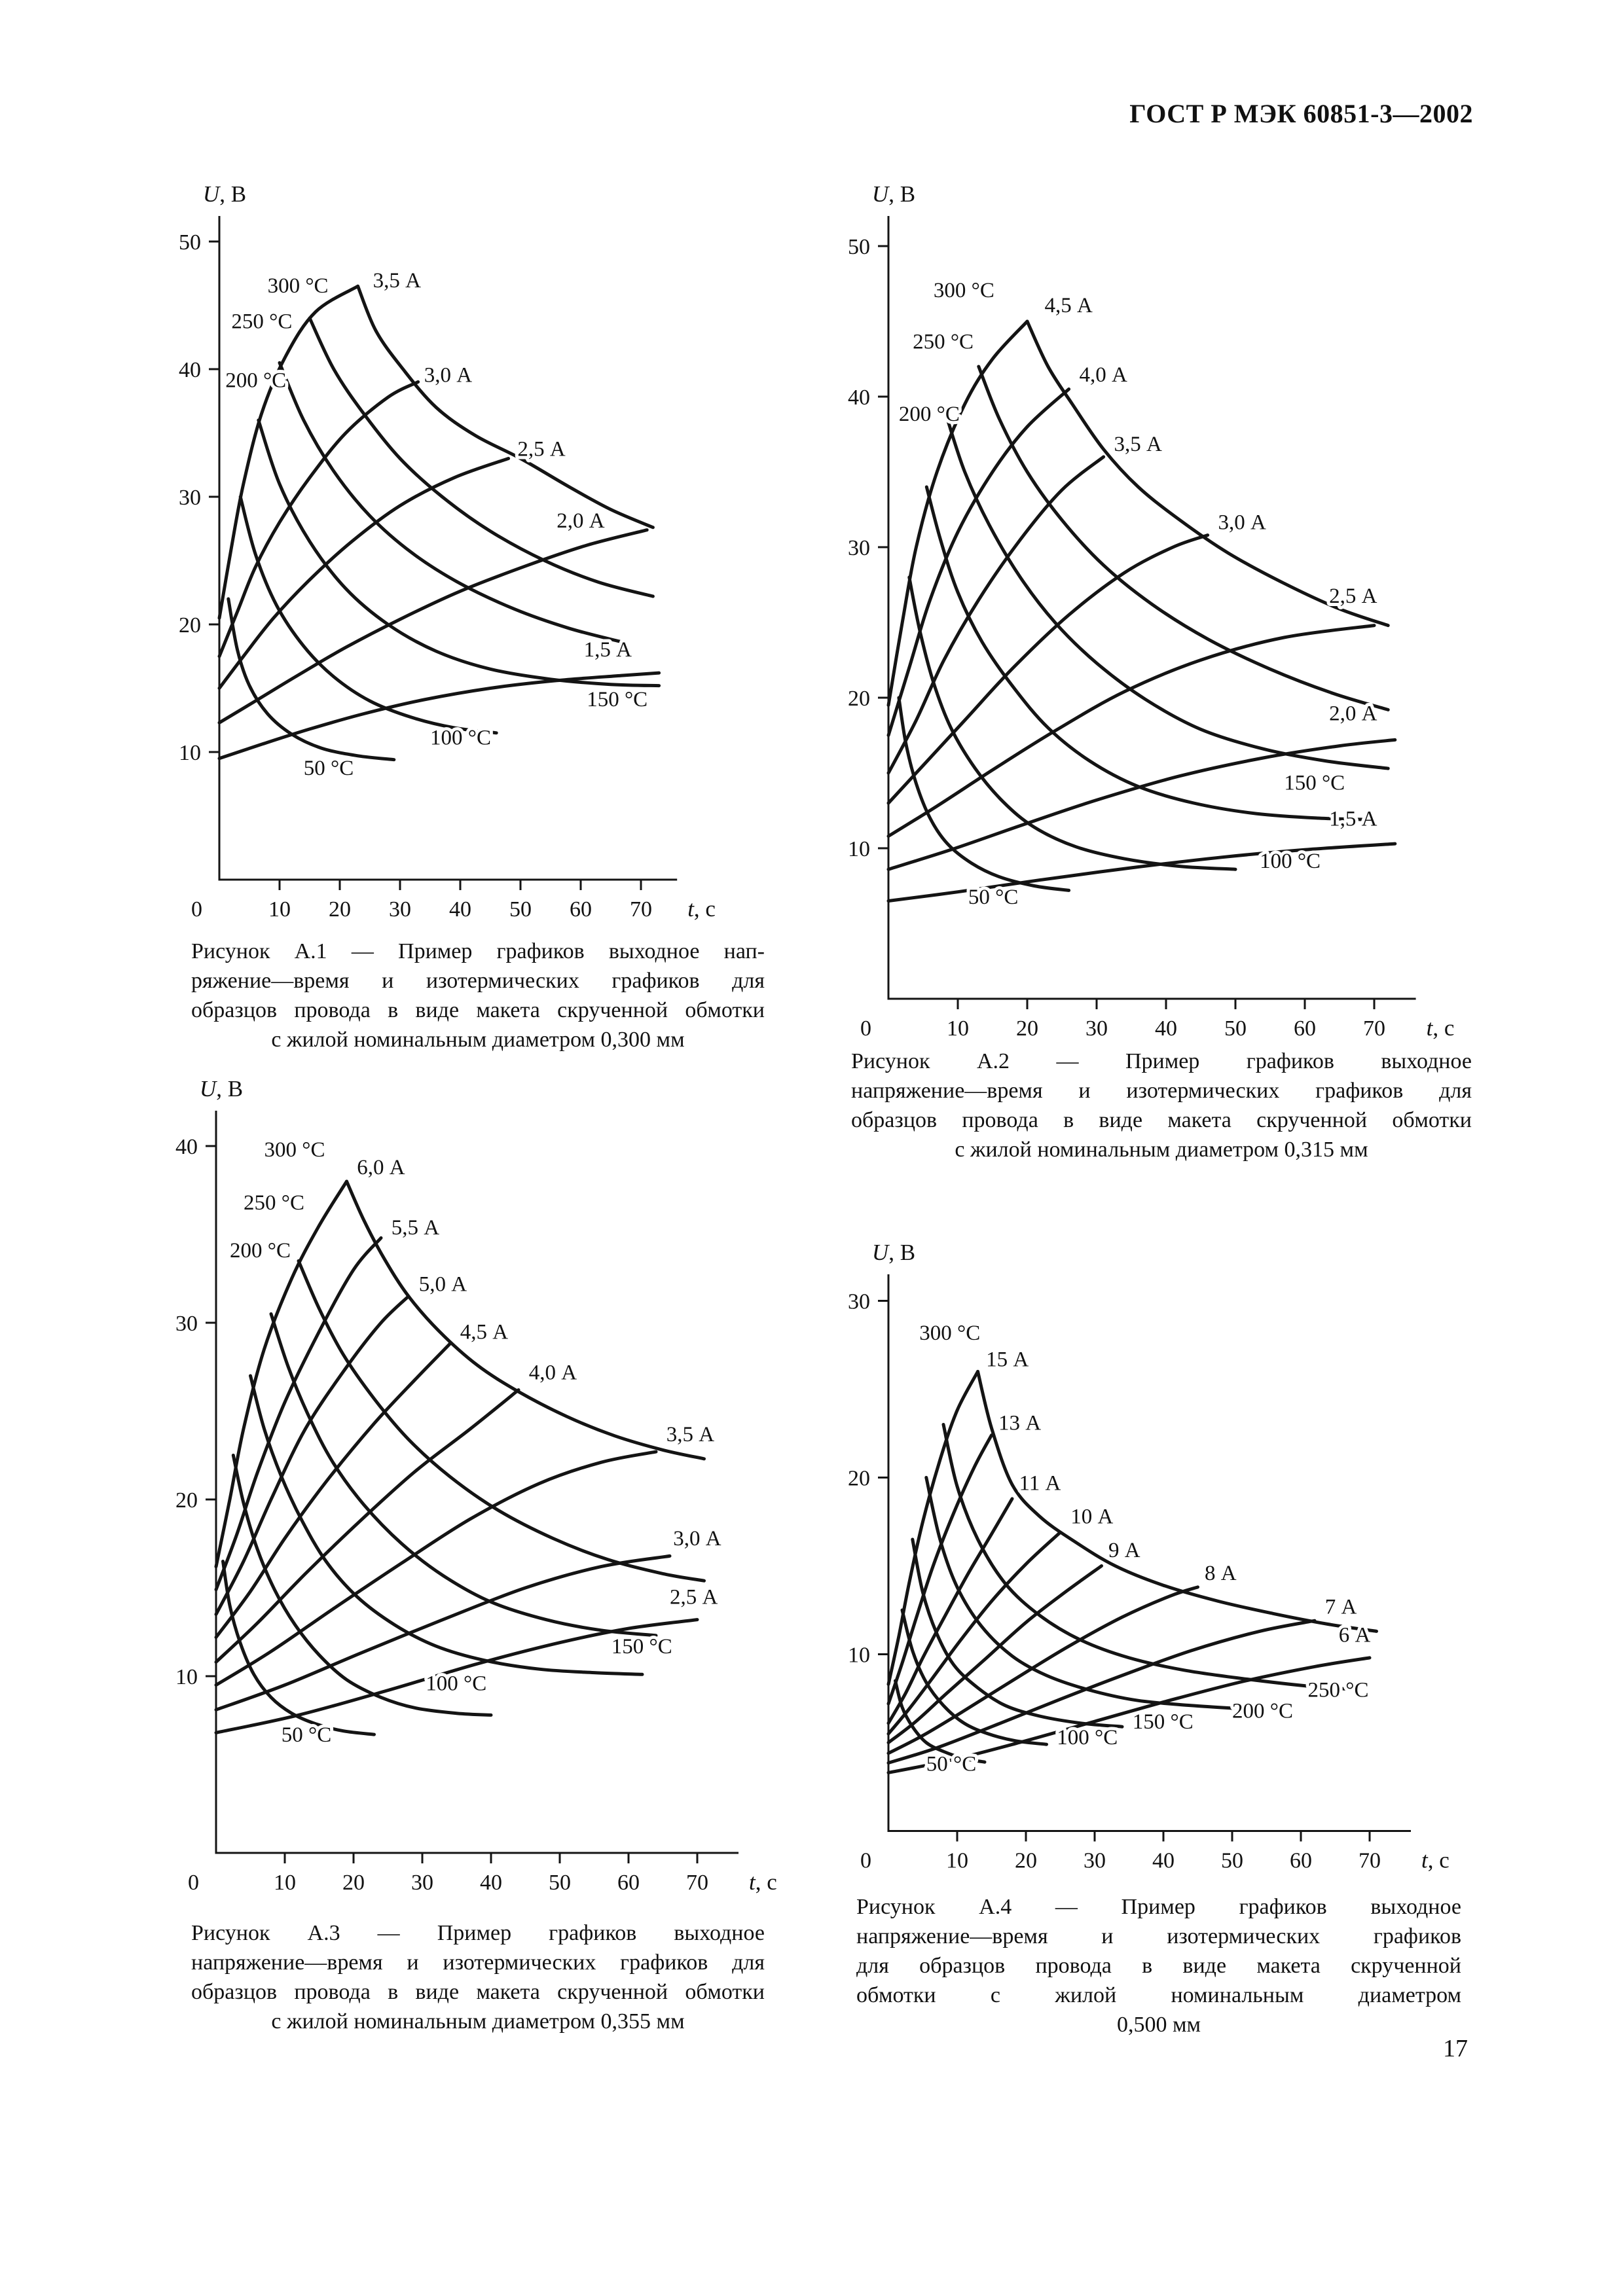 Image resolution: width=1623 pixels, height=2296 pixels. I want to click on caption-line: 0,500 мм, so click(1158, 2024).